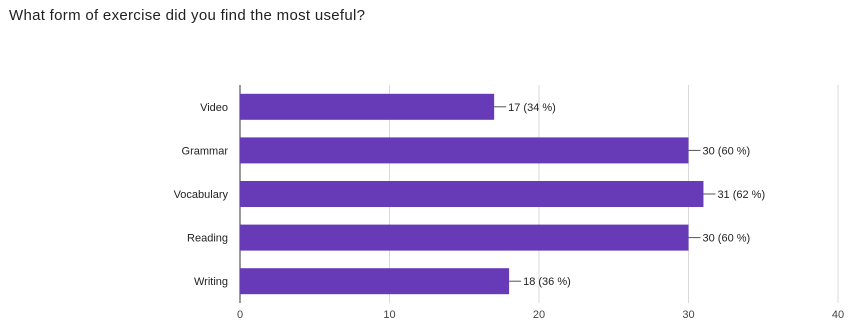 The image size is (853, 323). Describe the element at coordinates (214, 108) in the screenshot. I see `category-label: Video` at that location.